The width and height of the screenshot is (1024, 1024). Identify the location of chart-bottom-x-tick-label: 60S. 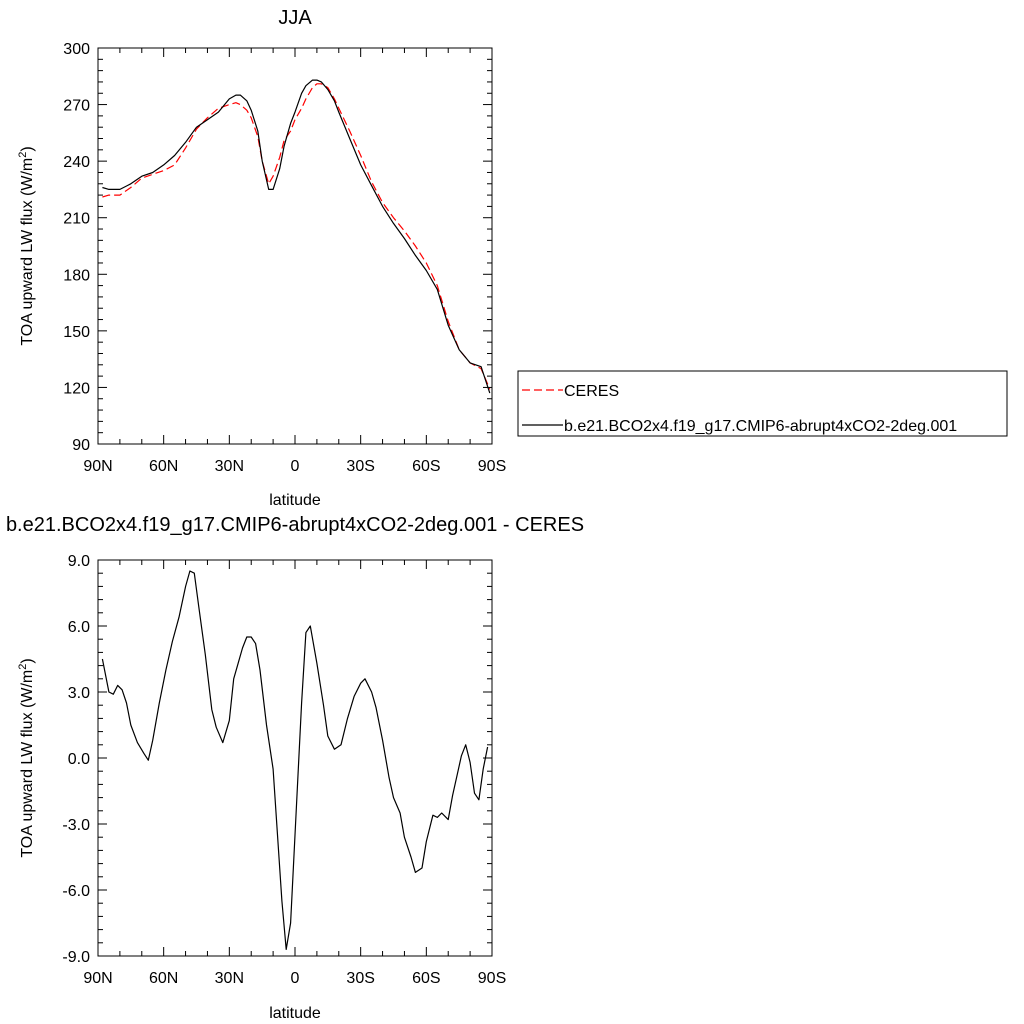
(426, 978).